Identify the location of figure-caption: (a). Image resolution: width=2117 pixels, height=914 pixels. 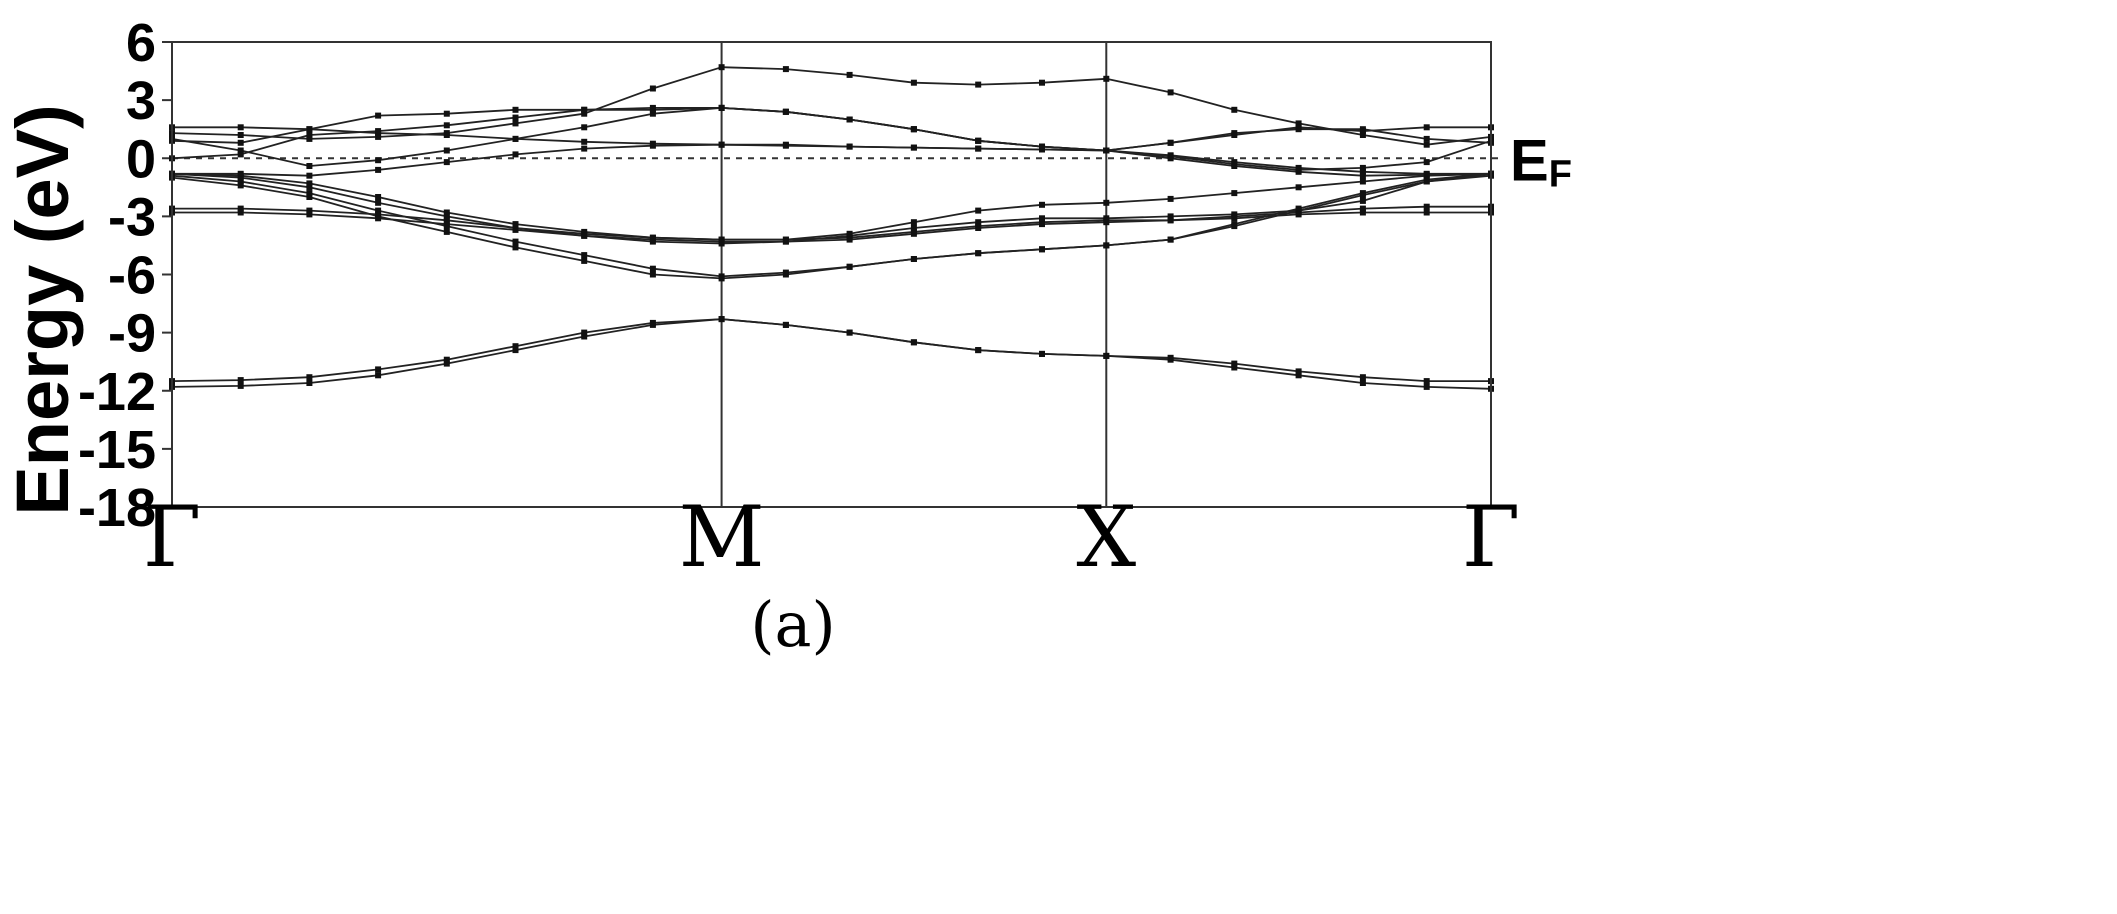
(792, 624).